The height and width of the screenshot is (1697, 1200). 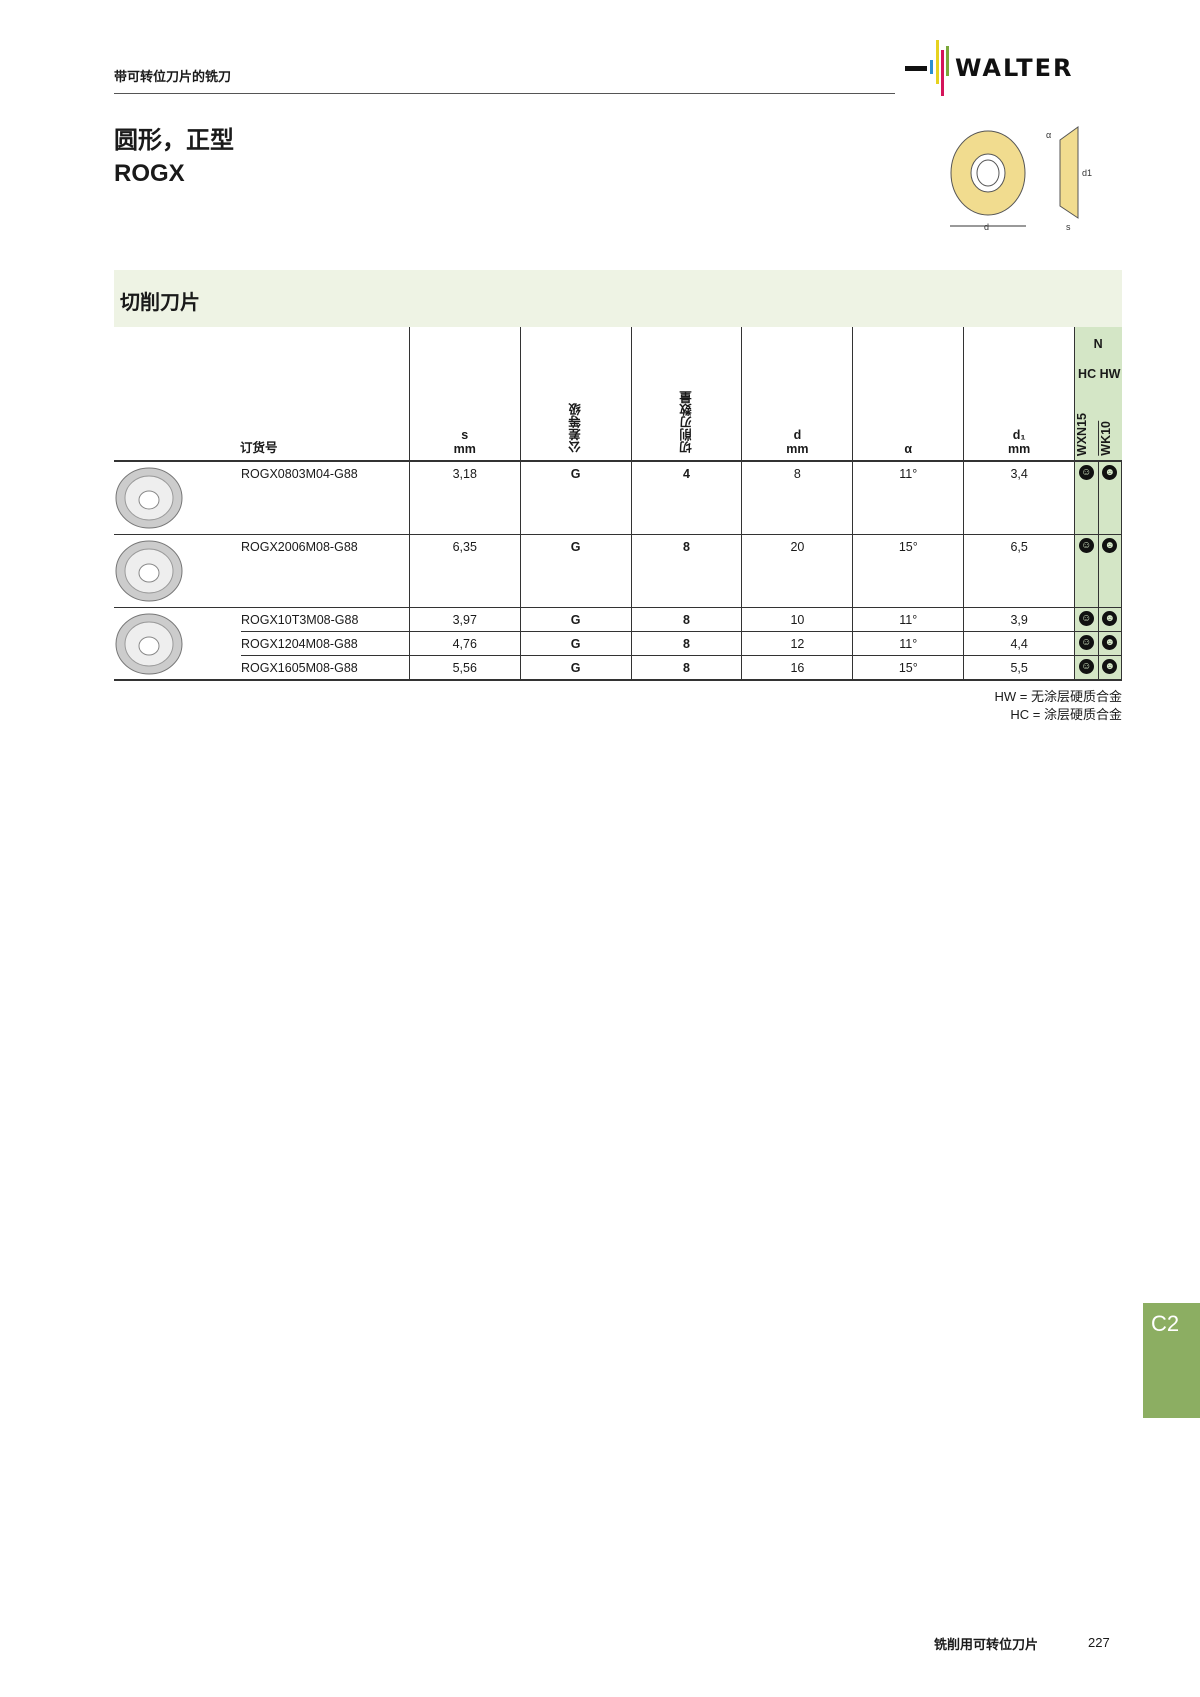 I want to click on col-alpha: α, so click(x=908, y=394).